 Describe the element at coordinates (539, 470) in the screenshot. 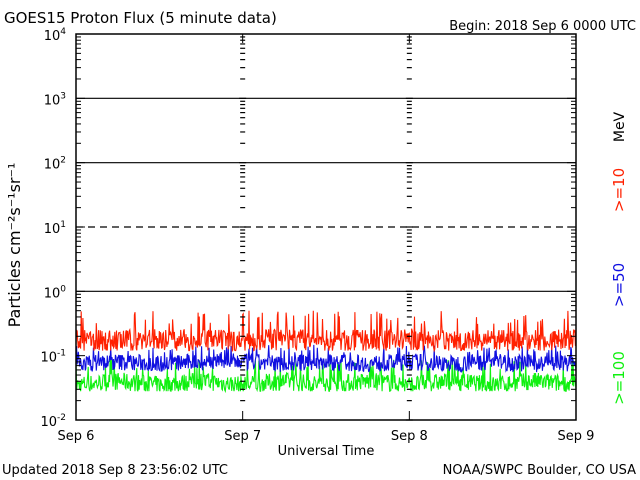

I see `credit-text: NOAA/SWPC Boulder, CO USA` at that location.